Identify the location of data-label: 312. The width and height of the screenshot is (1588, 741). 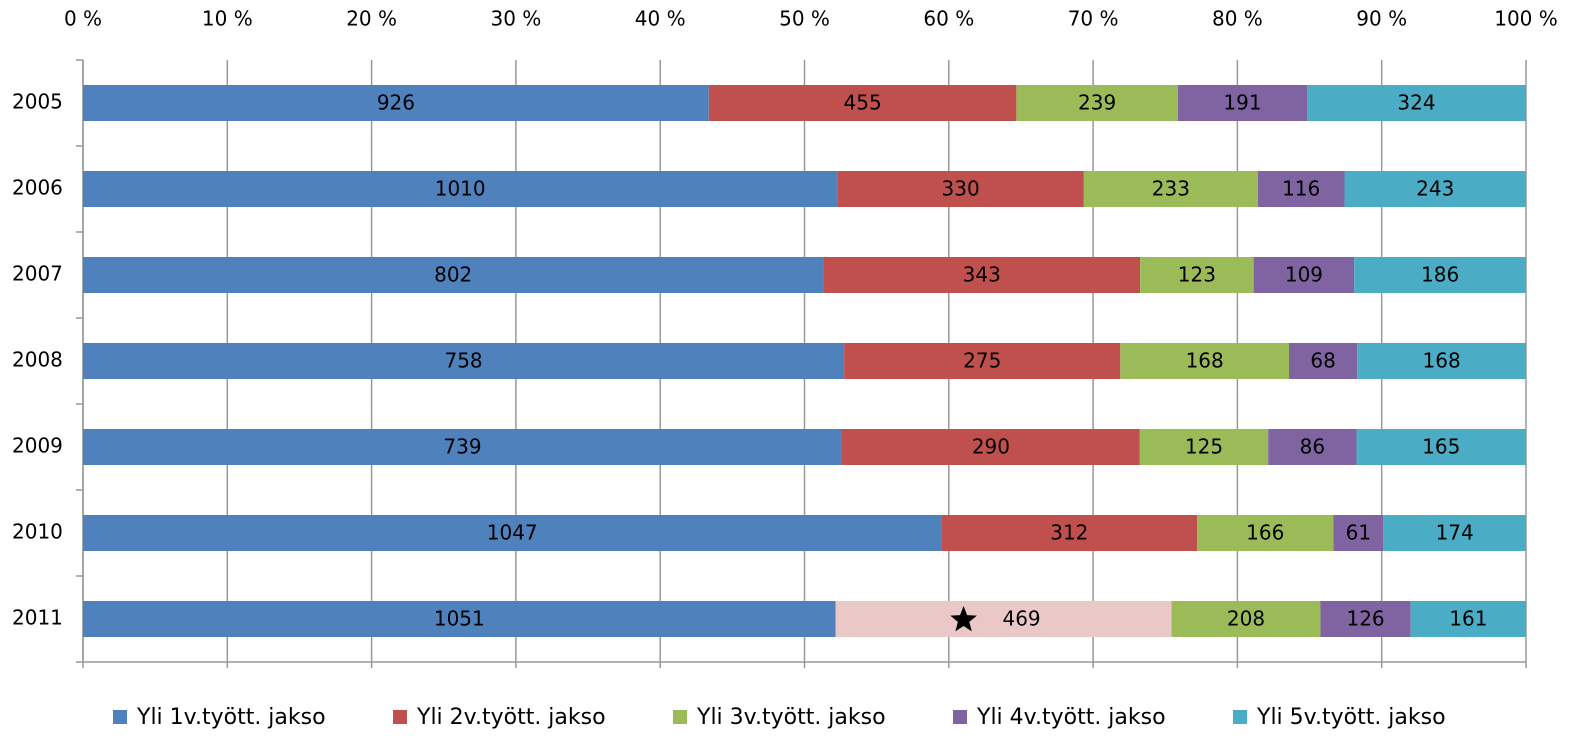
(1069, 533).